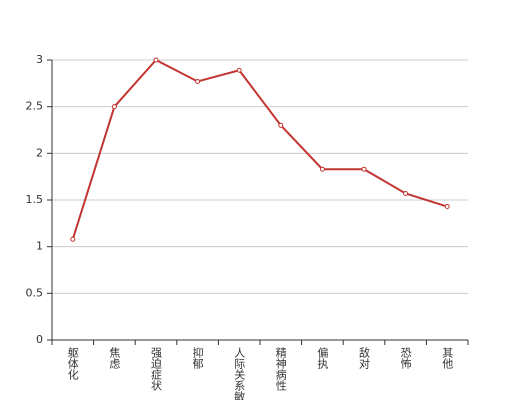 Image resolution: width=520 pixels, height=400 pixels. I want to click on x-tick-label: 其他, so click(447, 358).